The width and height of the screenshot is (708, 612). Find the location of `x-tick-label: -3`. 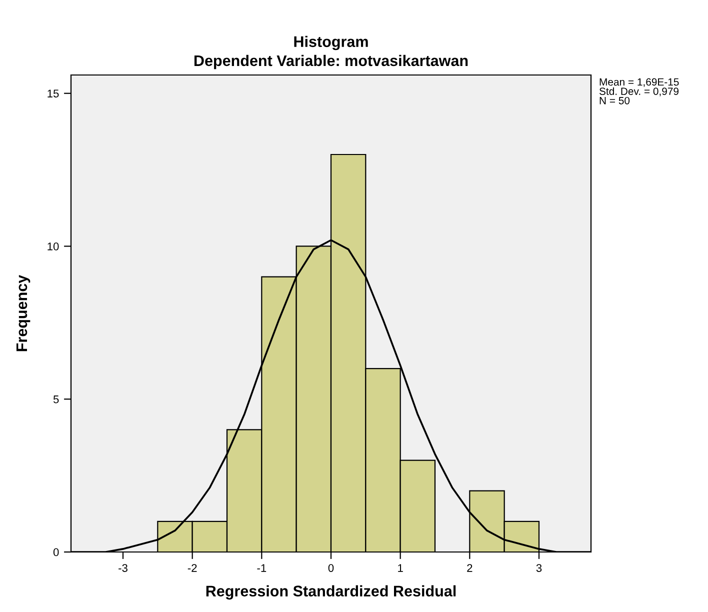

x-tick-label: -3 is located at coordinates (123, 568).